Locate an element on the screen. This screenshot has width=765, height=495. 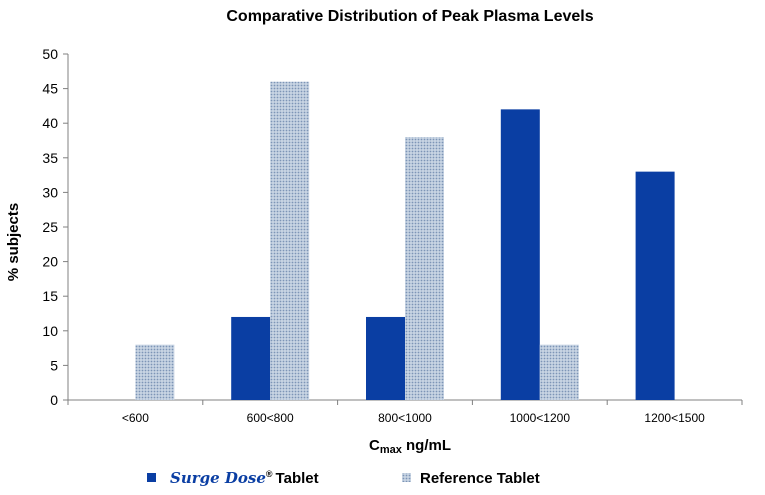
legend-brand-name: Surge Dose is located at coordinates (218, 478).